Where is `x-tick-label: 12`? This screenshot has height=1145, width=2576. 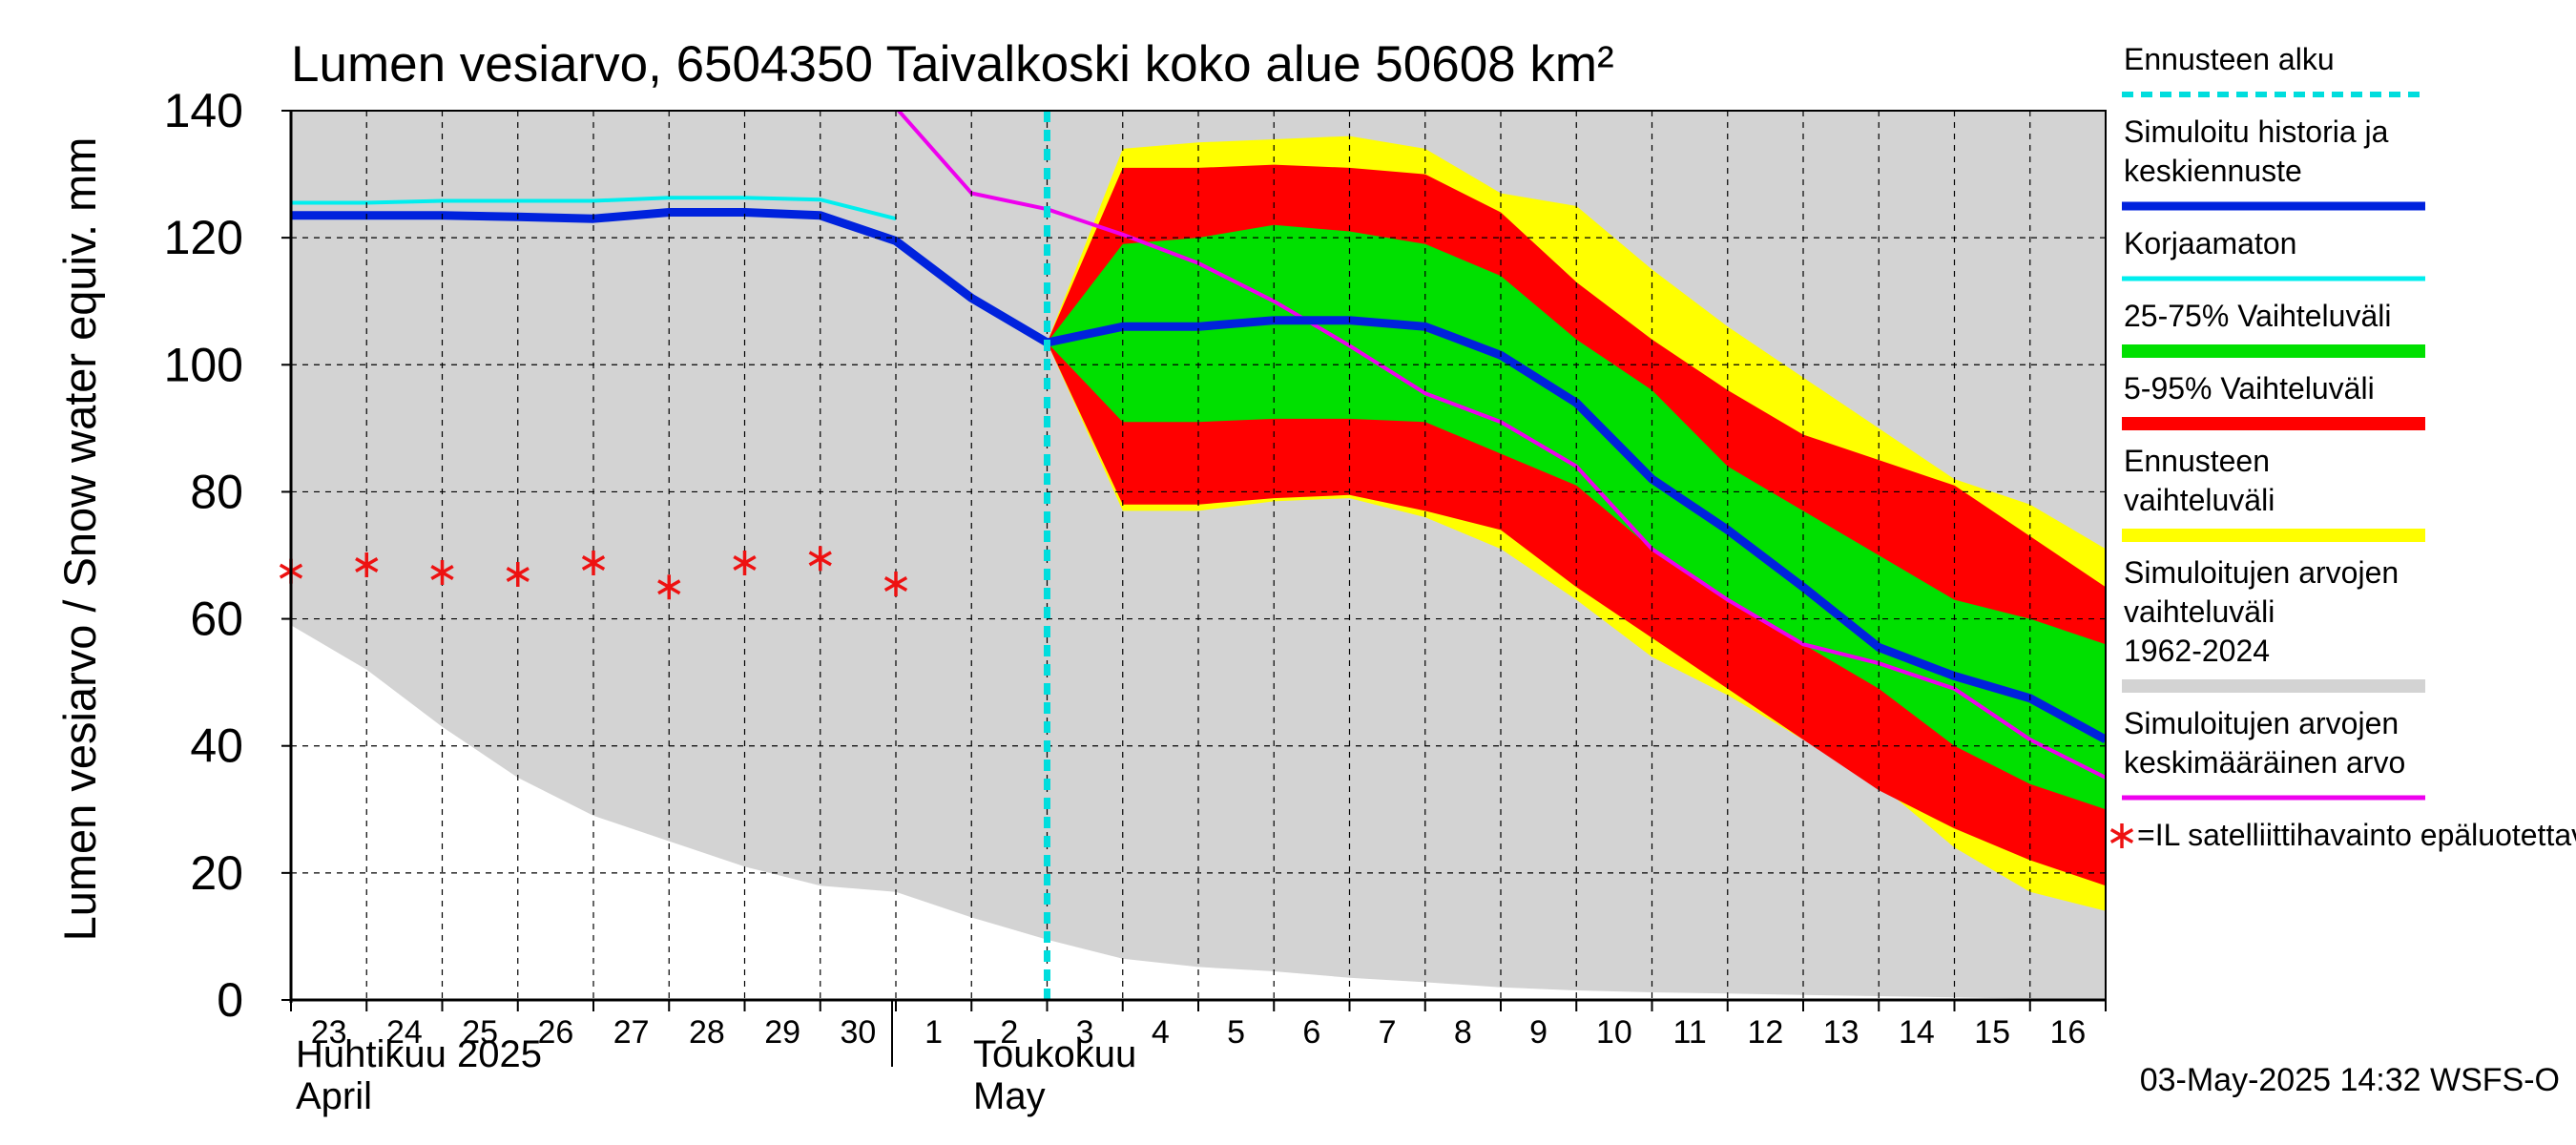 x-tick-label: 12 is located at coordinates (1765, 1032).